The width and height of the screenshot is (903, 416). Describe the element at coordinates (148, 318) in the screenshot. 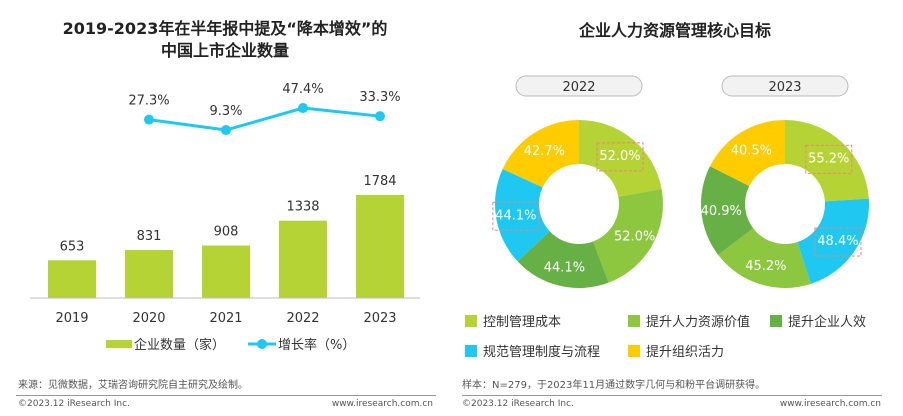

I see `x-tick-label: 2020` at that location.